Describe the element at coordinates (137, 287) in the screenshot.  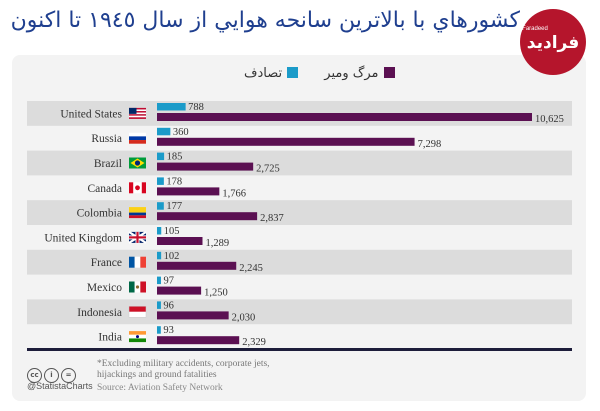
I see `flag-mx-icon` at that location.